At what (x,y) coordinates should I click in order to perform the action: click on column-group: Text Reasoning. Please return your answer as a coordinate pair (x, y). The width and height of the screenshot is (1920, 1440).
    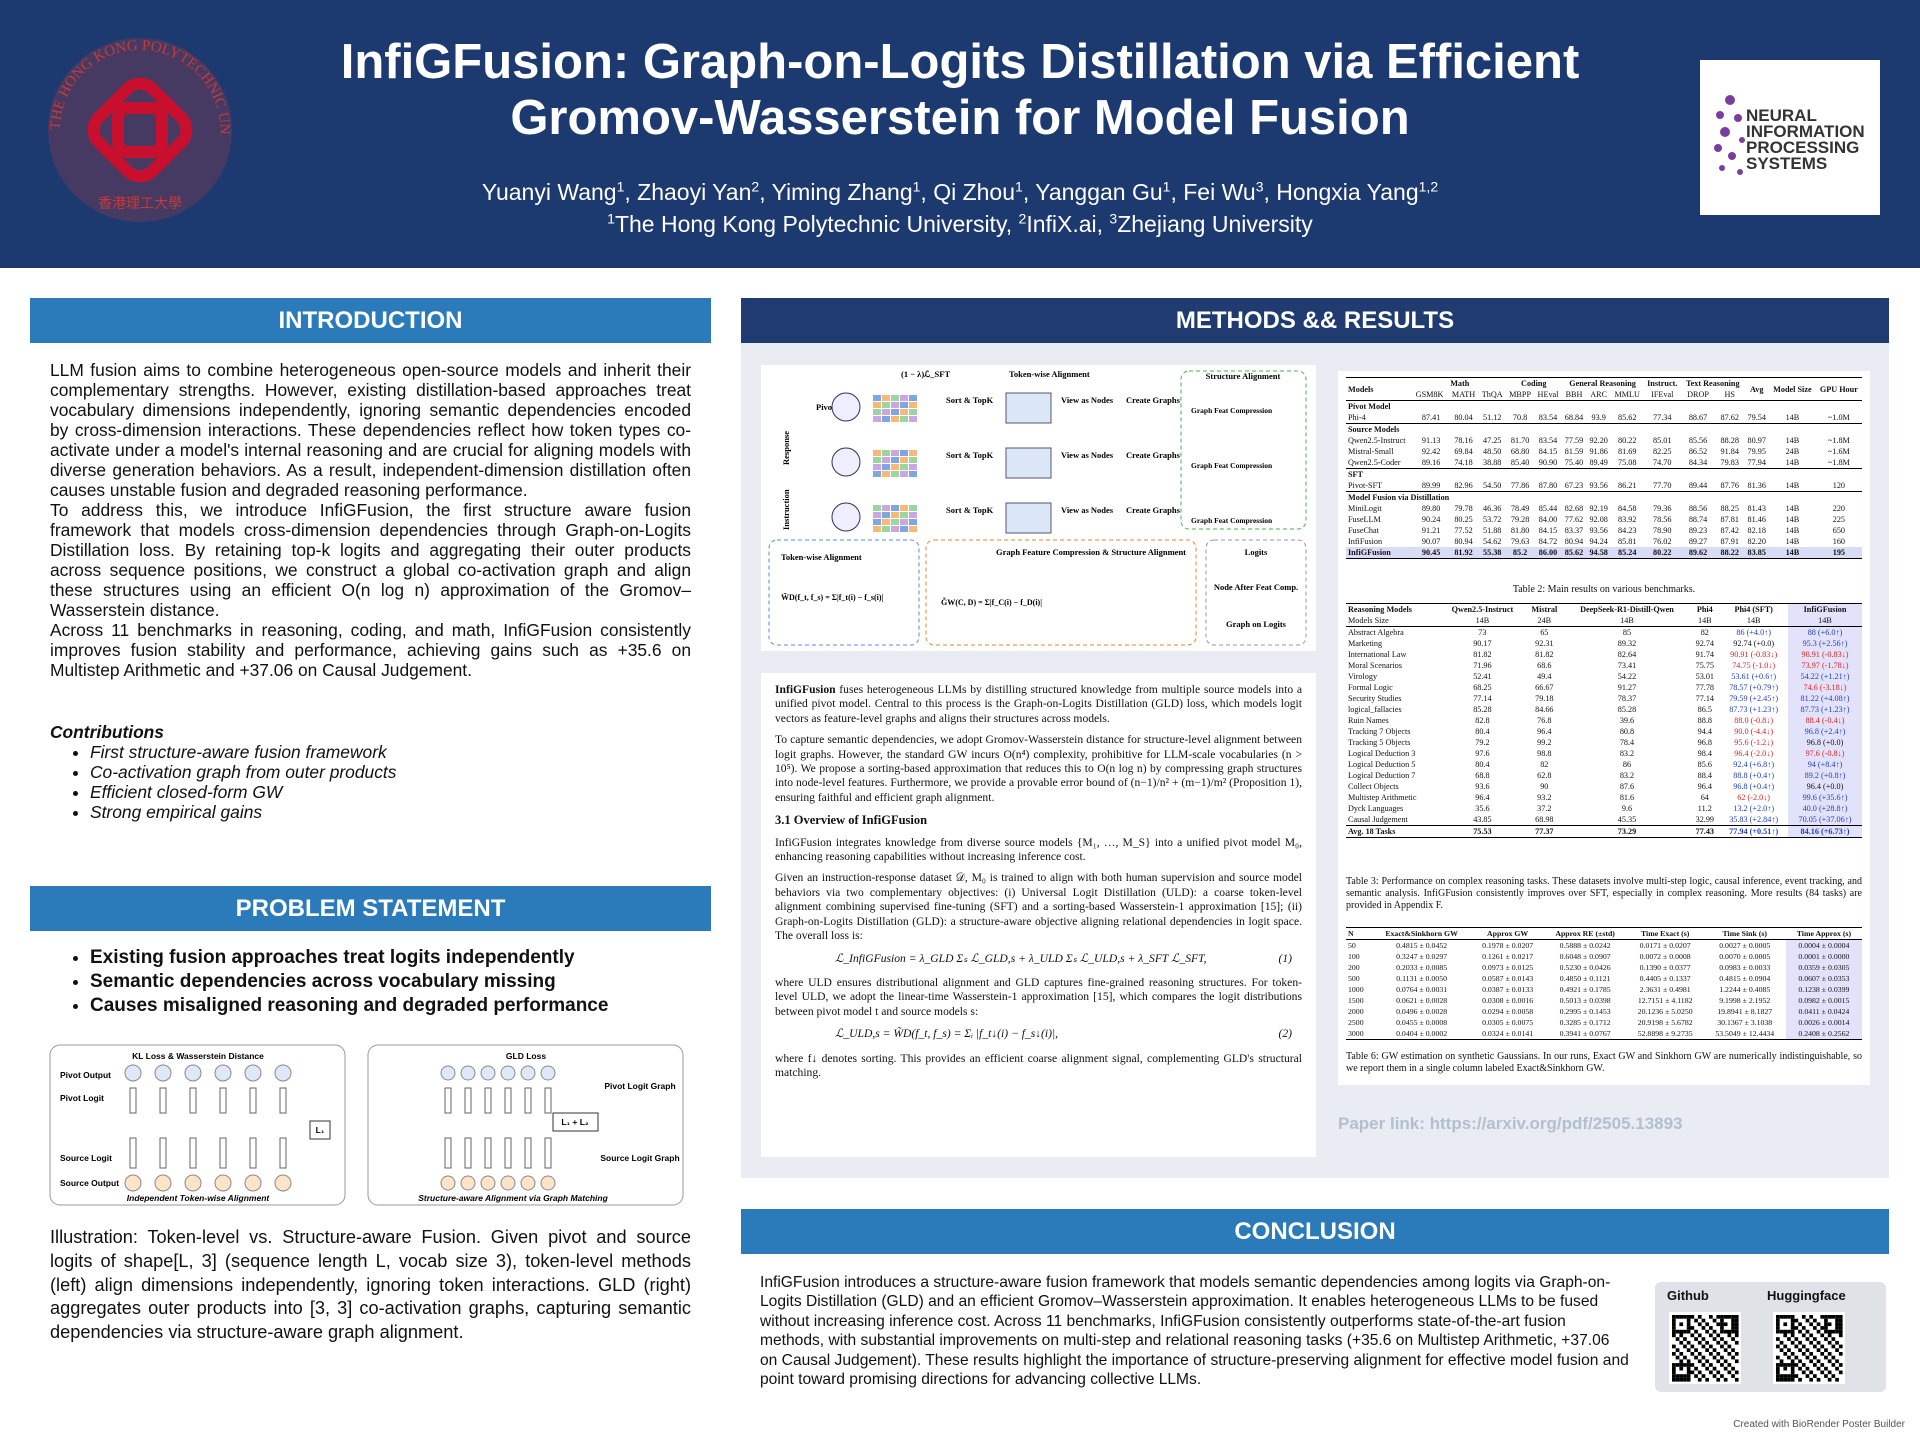
    Looking at the image, I should click on (1712, 383).